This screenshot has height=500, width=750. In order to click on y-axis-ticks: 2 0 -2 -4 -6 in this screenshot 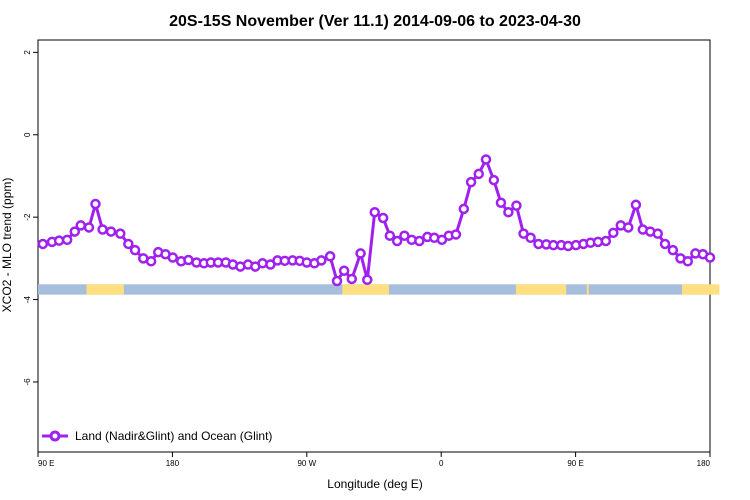, I will do `click(30, 218)`.